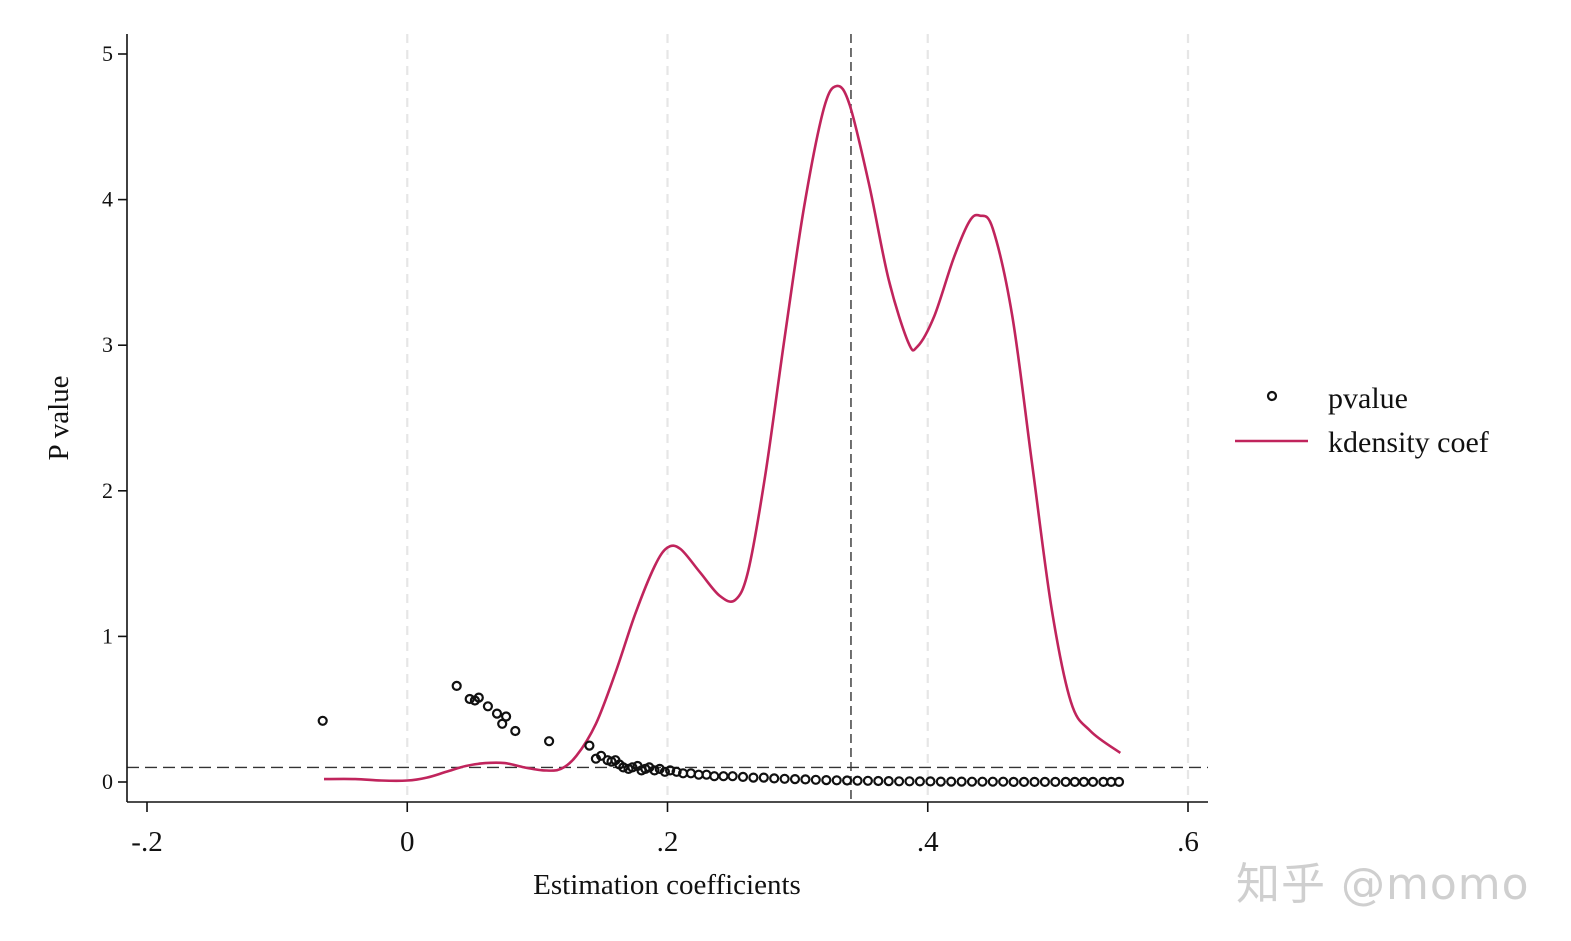 Image resolution: width=1571 pixels, height=941 pixels. Describe the element at coordinates (107, 635) in the screenshot. I see `y-tick-label: 1` at that location.